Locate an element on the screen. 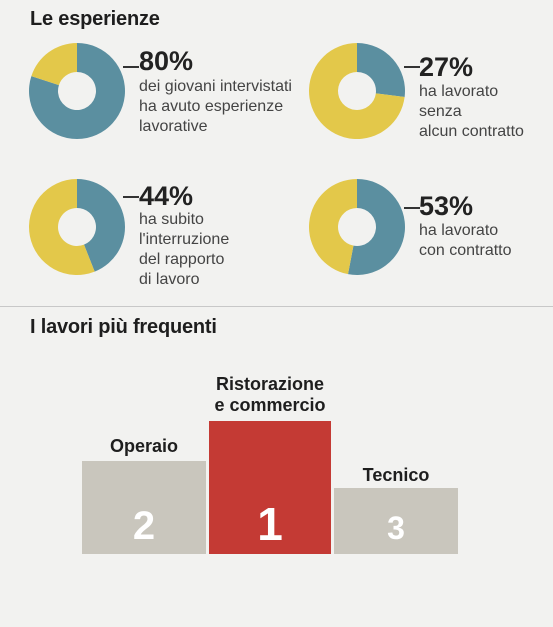 The image size is (553, 627). podium-bar-operaio: 2 is located at coordinates (144, 507).